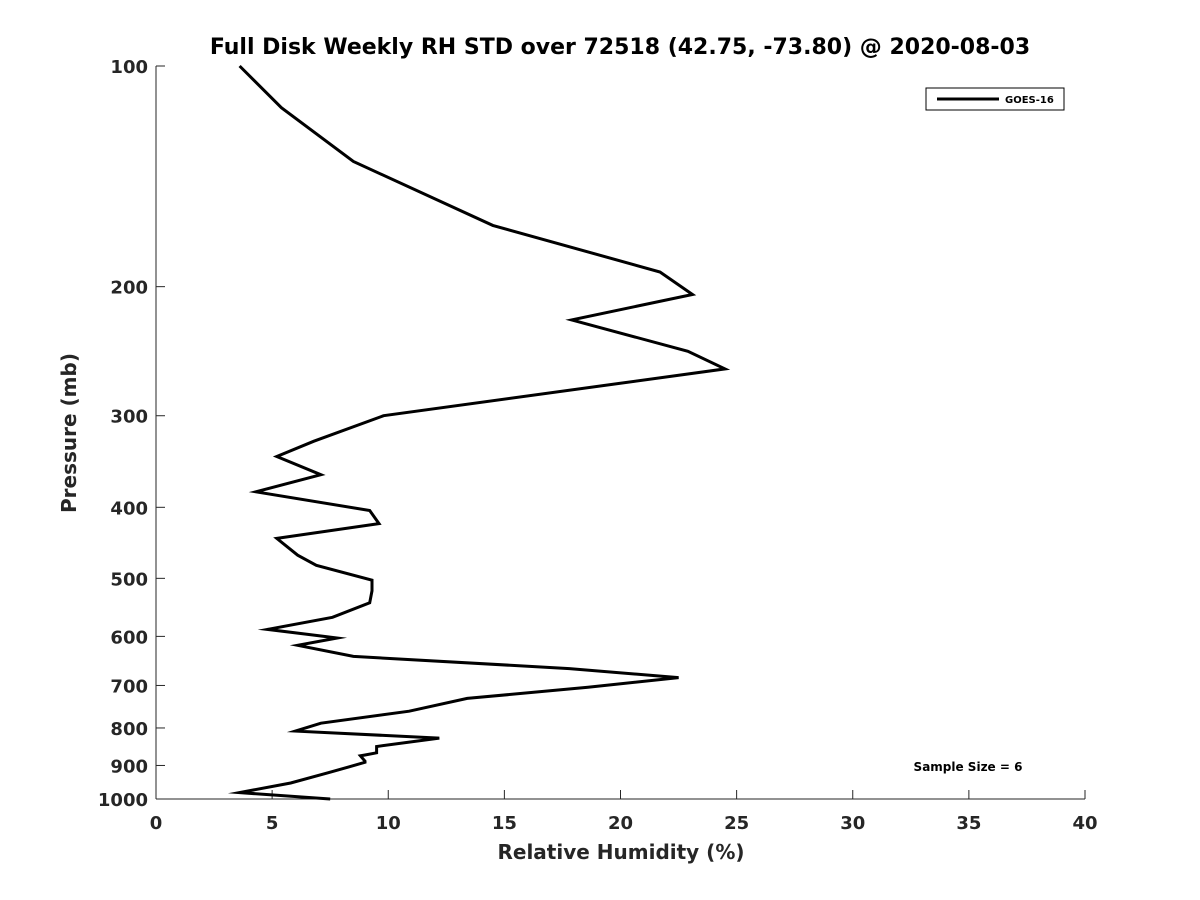 The image size is (1200, 900). Describe the element at coordinates (129, 508) in the screenshot. I see `y-tick-label: 400` at that location.